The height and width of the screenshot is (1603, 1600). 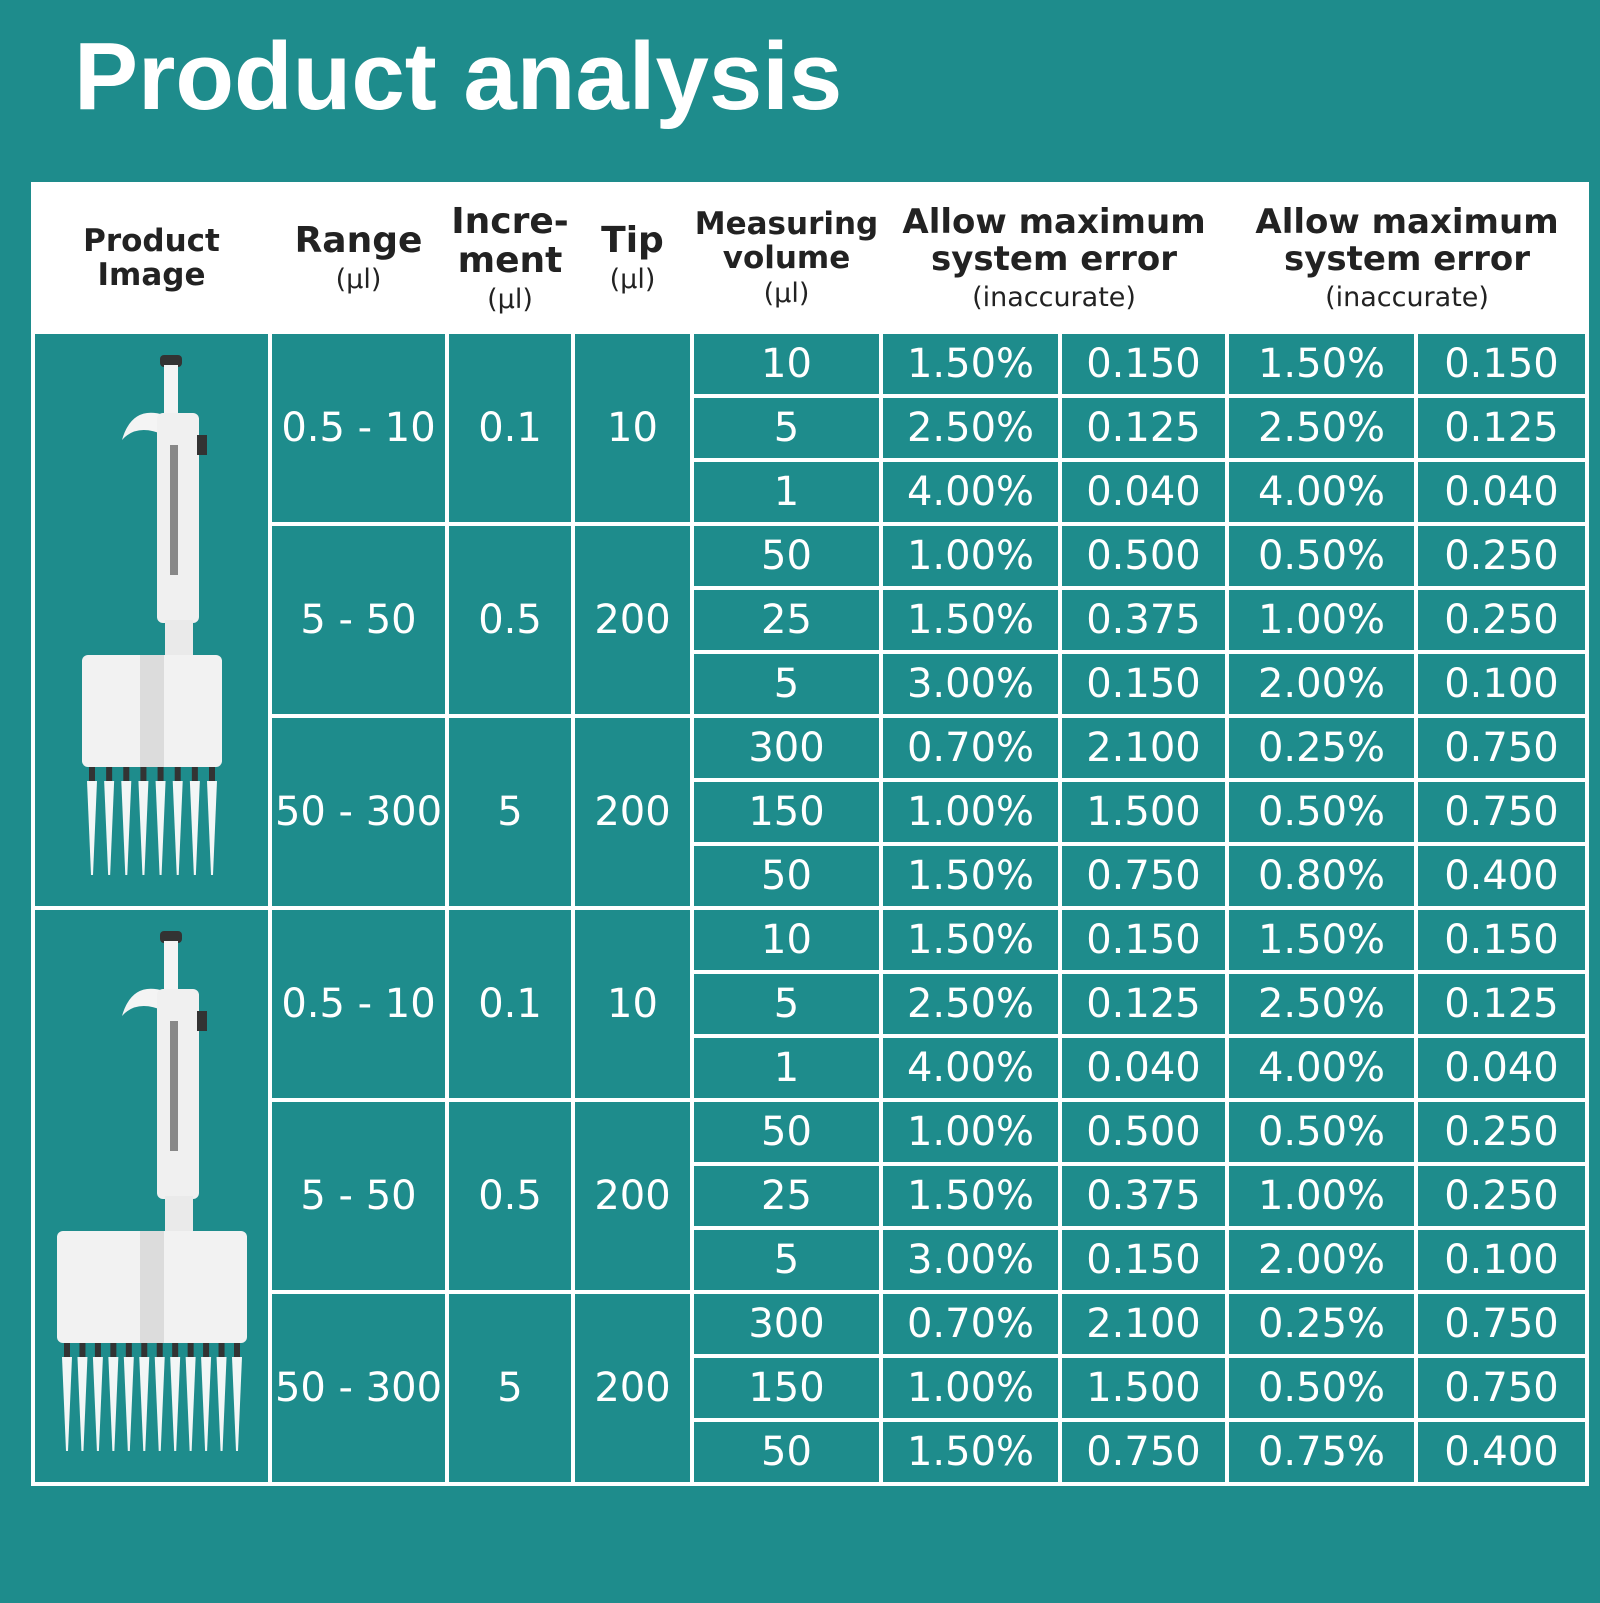 I want to click on pipette-image, so click(x=151, y=615).